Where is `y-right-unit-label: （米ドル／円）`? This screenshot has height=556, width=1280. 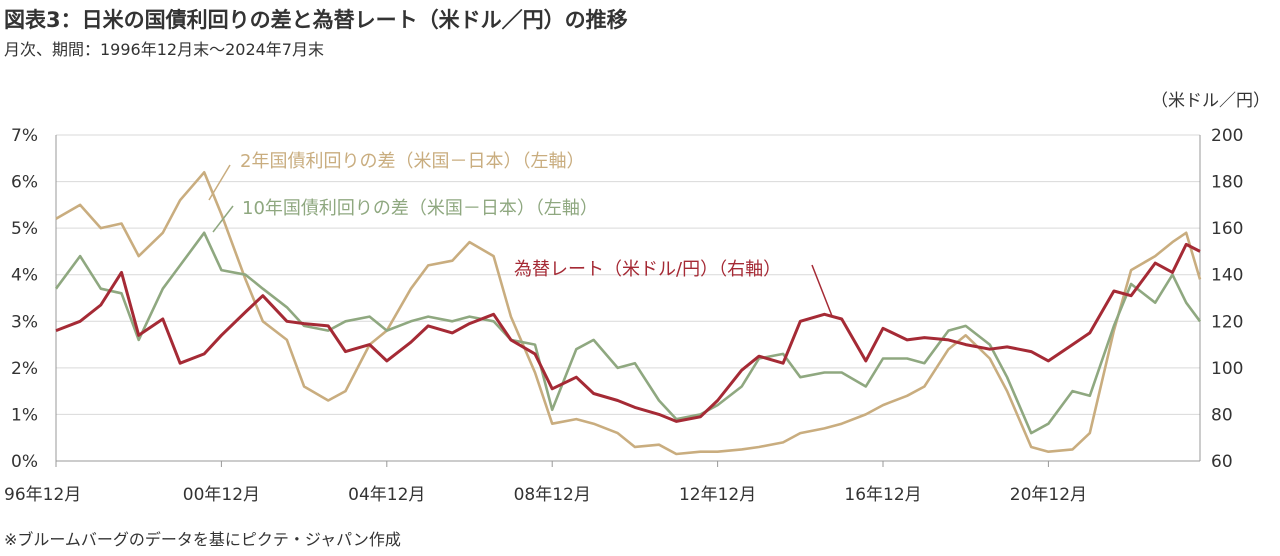
y-right-unit-label: （米ドル／円） is located at coordinates (1210, 101).